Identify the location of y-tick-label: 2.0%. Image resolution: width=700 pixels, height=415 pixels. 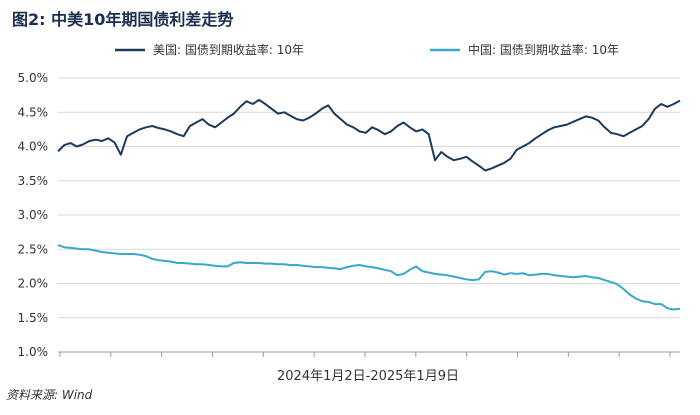
(33, 284).